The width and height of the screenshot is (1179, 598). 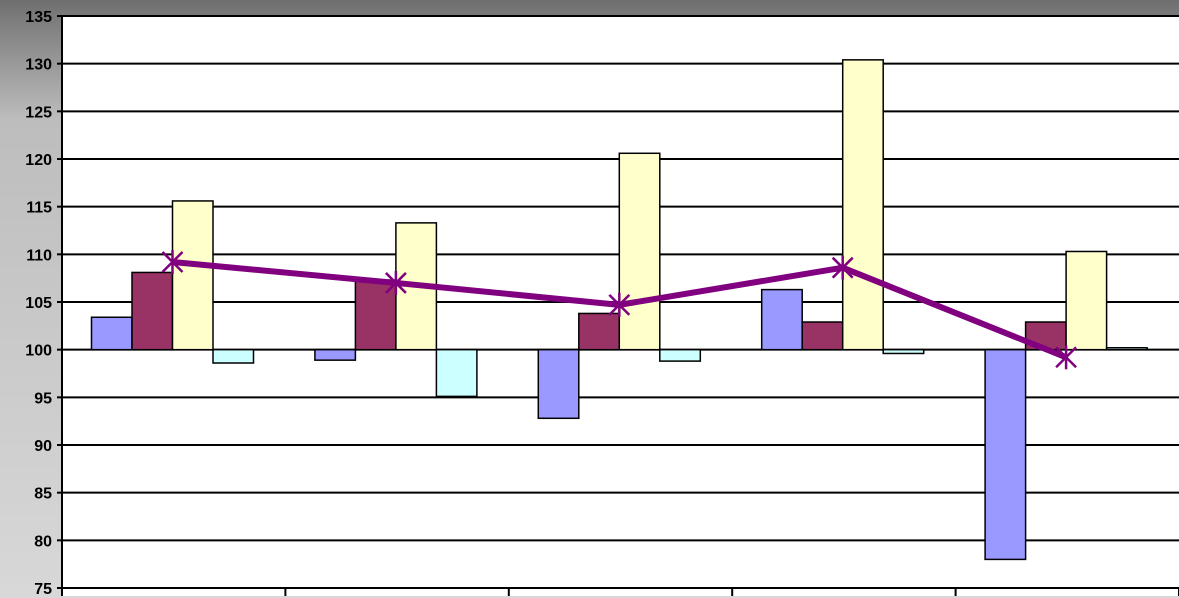 What do you see at coordinates (43, 446) in the screenshot?
I see `y-tick-label: 90` at bounding box center [43, 446].